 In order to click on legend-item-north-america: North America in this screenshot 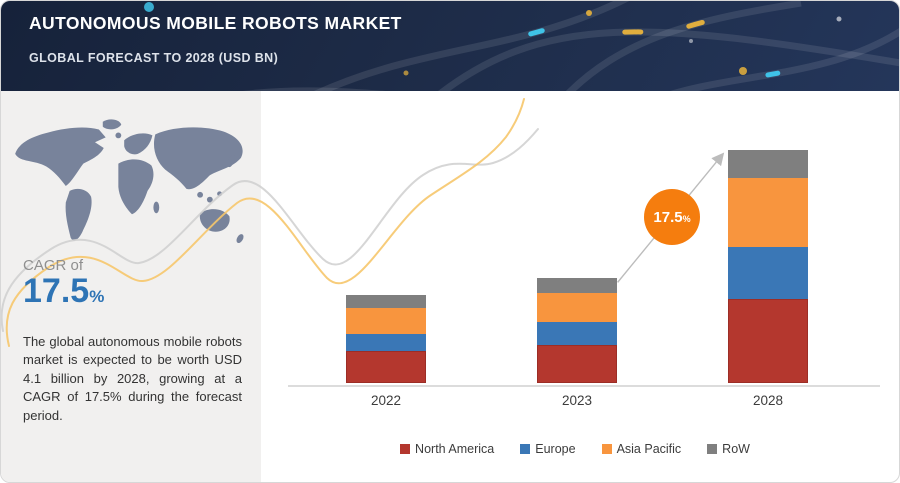, I will do `click(447, 449)`.